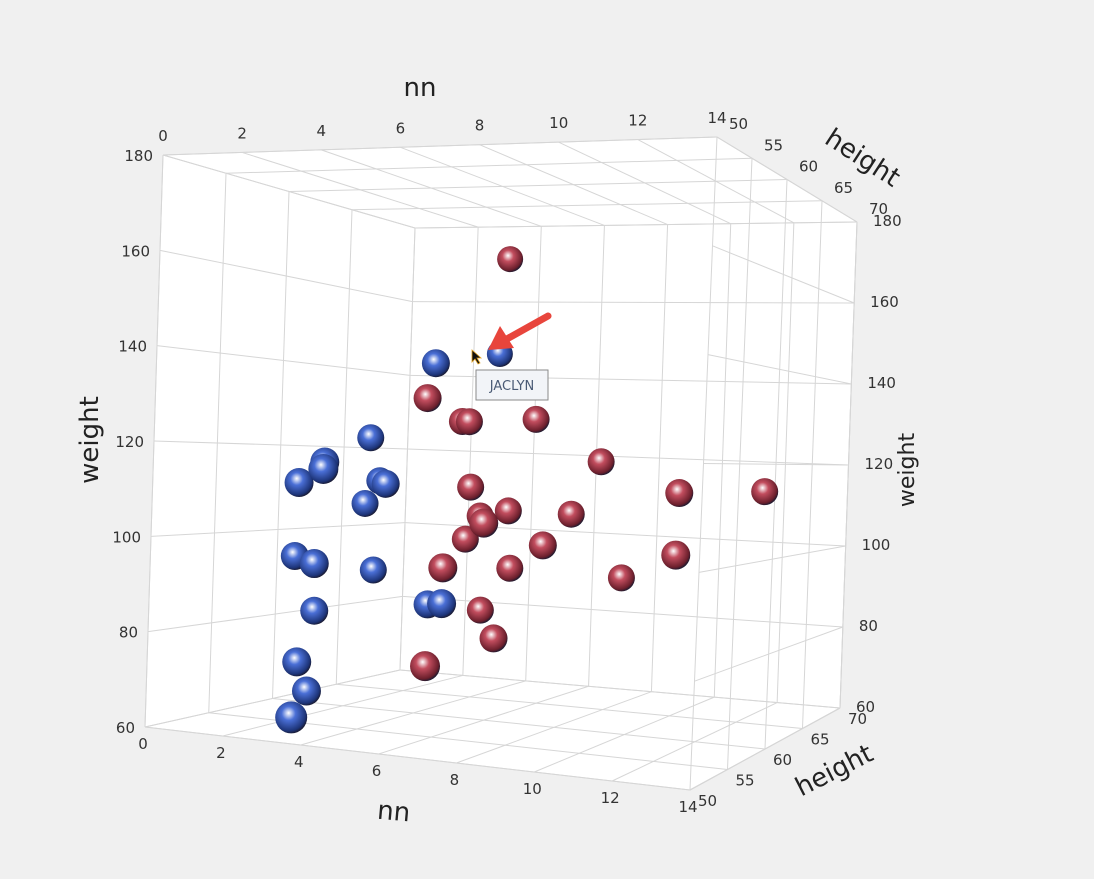 This screenshot has width=1094, height=879. I want to click on y-tick-label-right: 140, so click(881, 383).